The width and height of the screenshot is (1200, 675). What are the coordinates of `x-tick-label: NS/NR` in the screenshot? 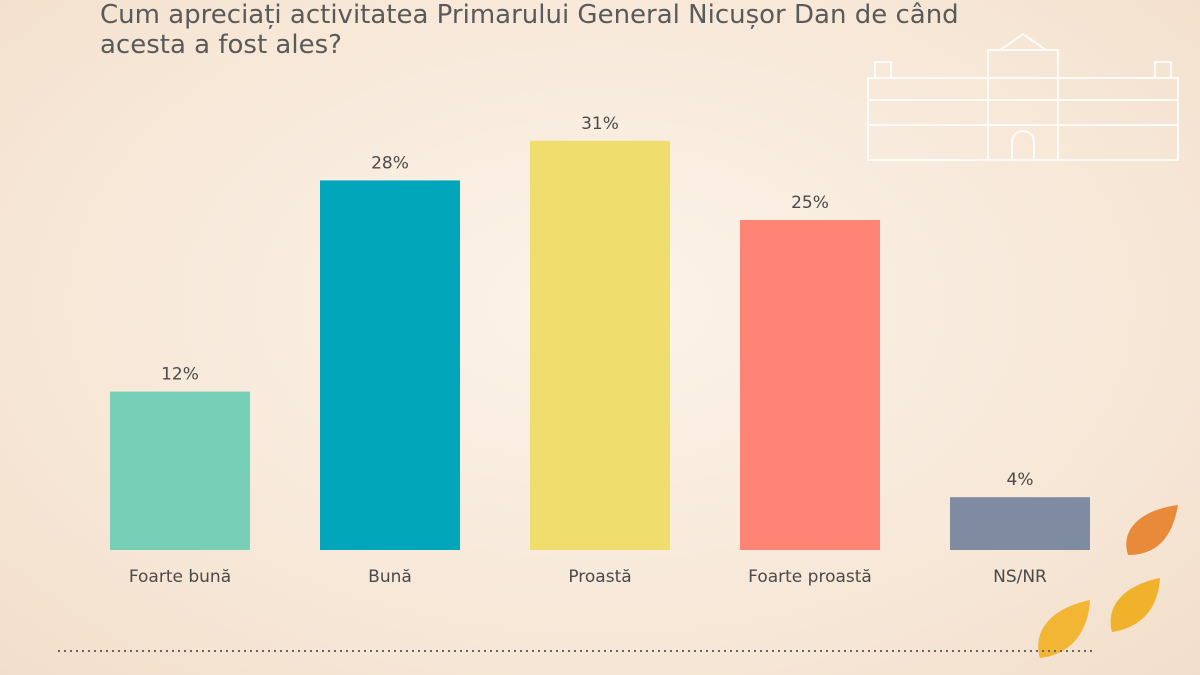 It's located at (1020, 577).